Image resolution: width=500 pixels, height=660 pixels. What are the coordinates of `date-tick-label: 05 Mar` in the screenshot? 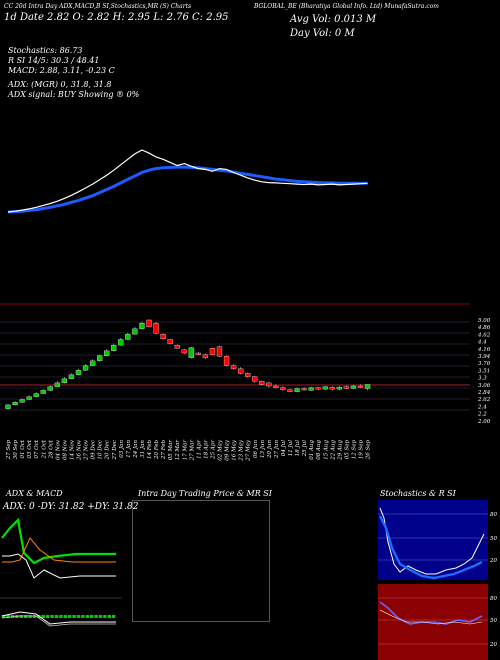 It's located at (171, 450).